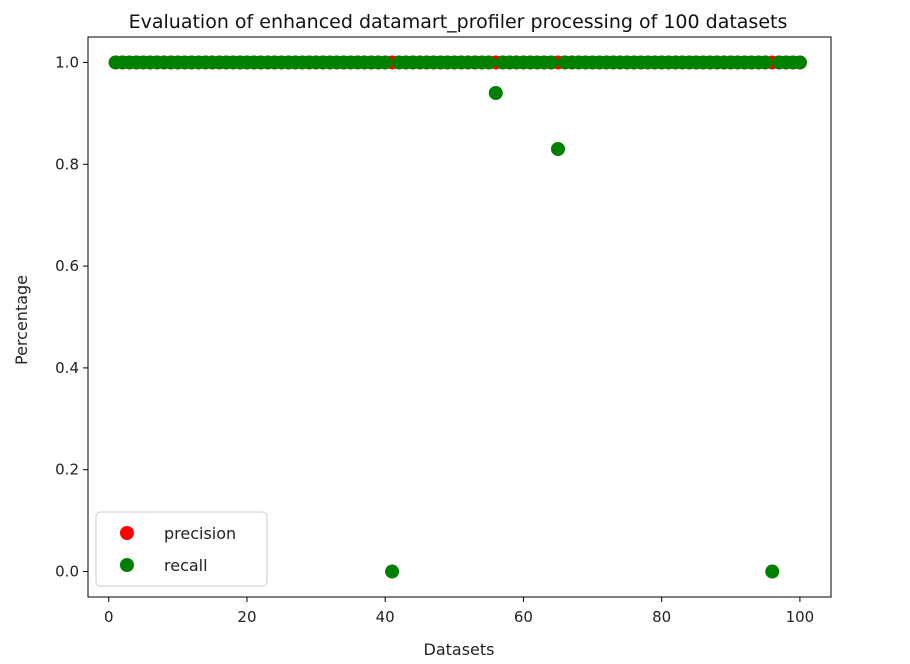  Describe the element at coordinates (246, 617) in the screenshot. I see `x-tick-label: 20` at that location.